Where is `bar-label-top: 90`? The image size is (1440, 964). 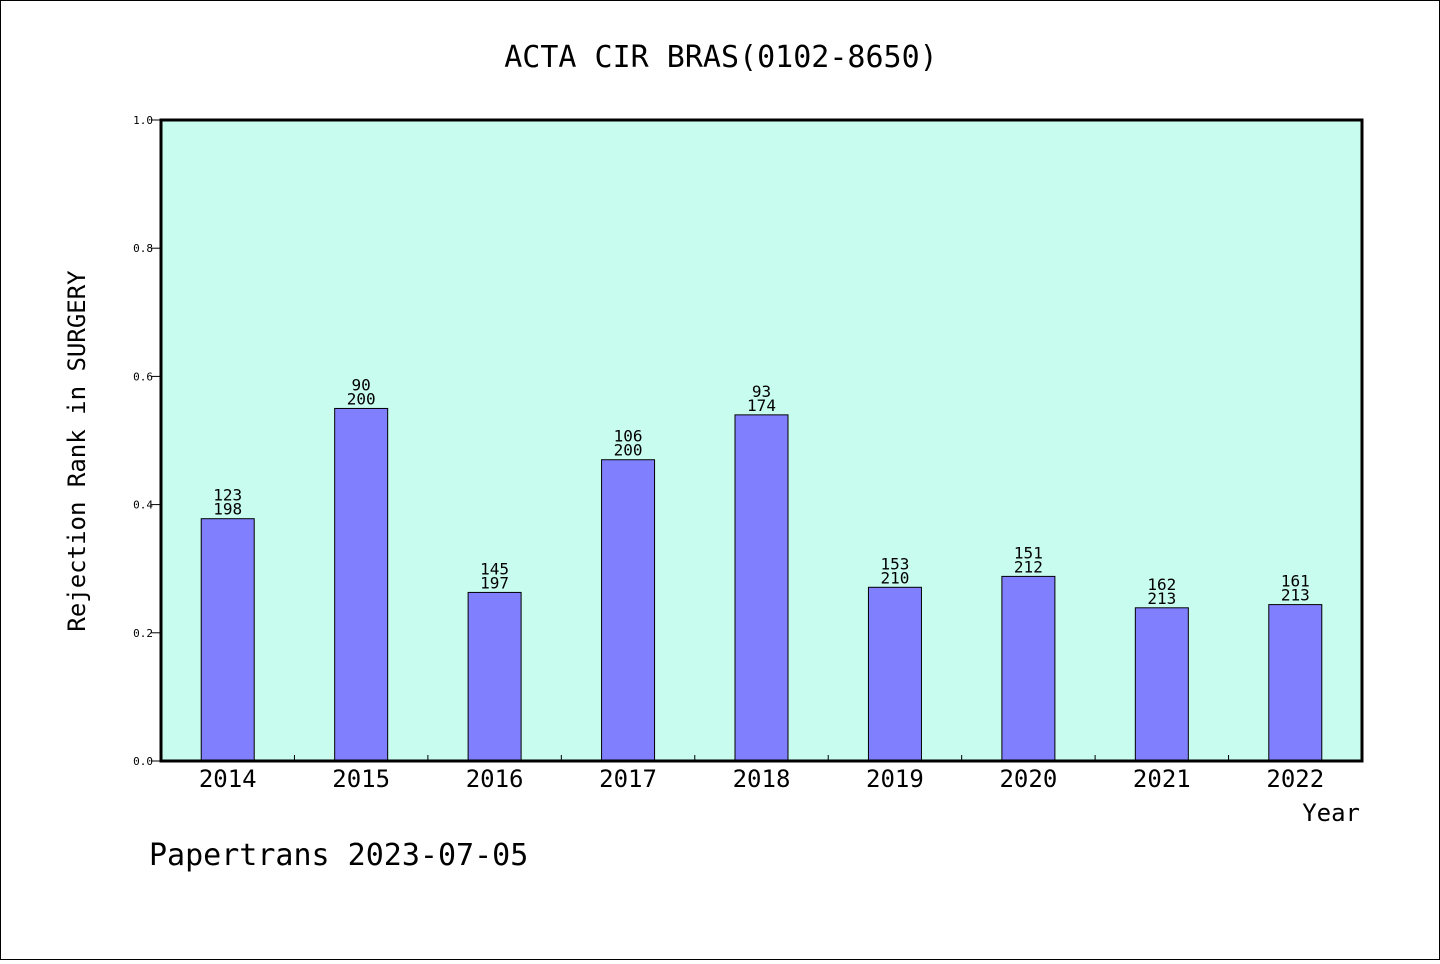 bar-label-top: 90 is located at coordinates (361, 384).